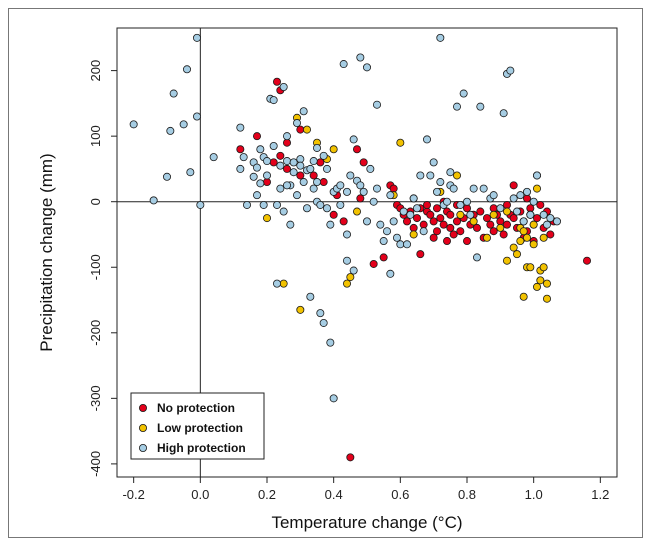 The width and height of the screenshot is (655, 545). I want to click on y-tick-label: 200, so click(95, 71).